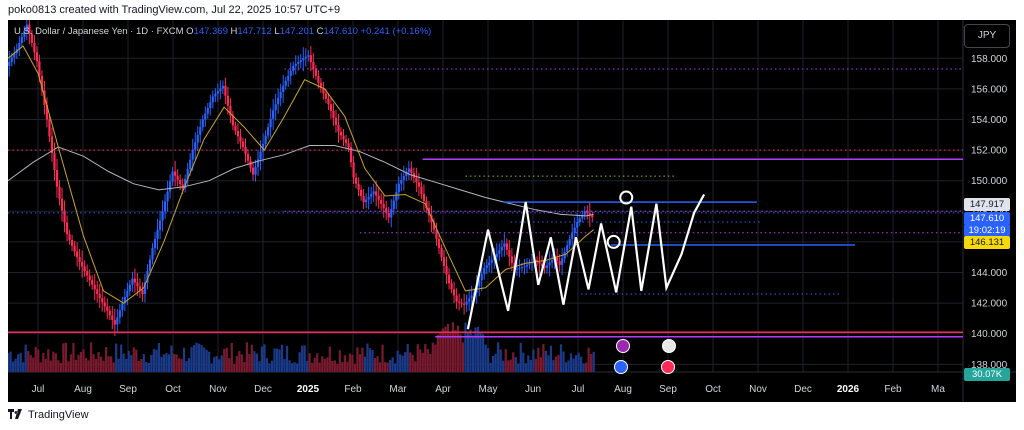 The image size is (1024, 430). Describe the element at coordinates (396, 31) in the screenshot. I see `change-value: +0.241 (+0.16%)` at that location.